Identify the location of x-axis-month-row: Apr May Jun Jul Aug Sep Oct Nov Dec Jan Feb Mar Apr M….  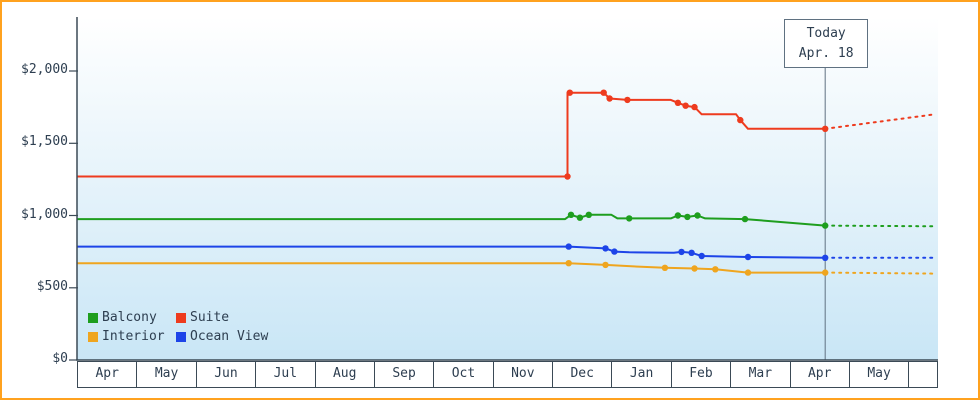
(507, 374).